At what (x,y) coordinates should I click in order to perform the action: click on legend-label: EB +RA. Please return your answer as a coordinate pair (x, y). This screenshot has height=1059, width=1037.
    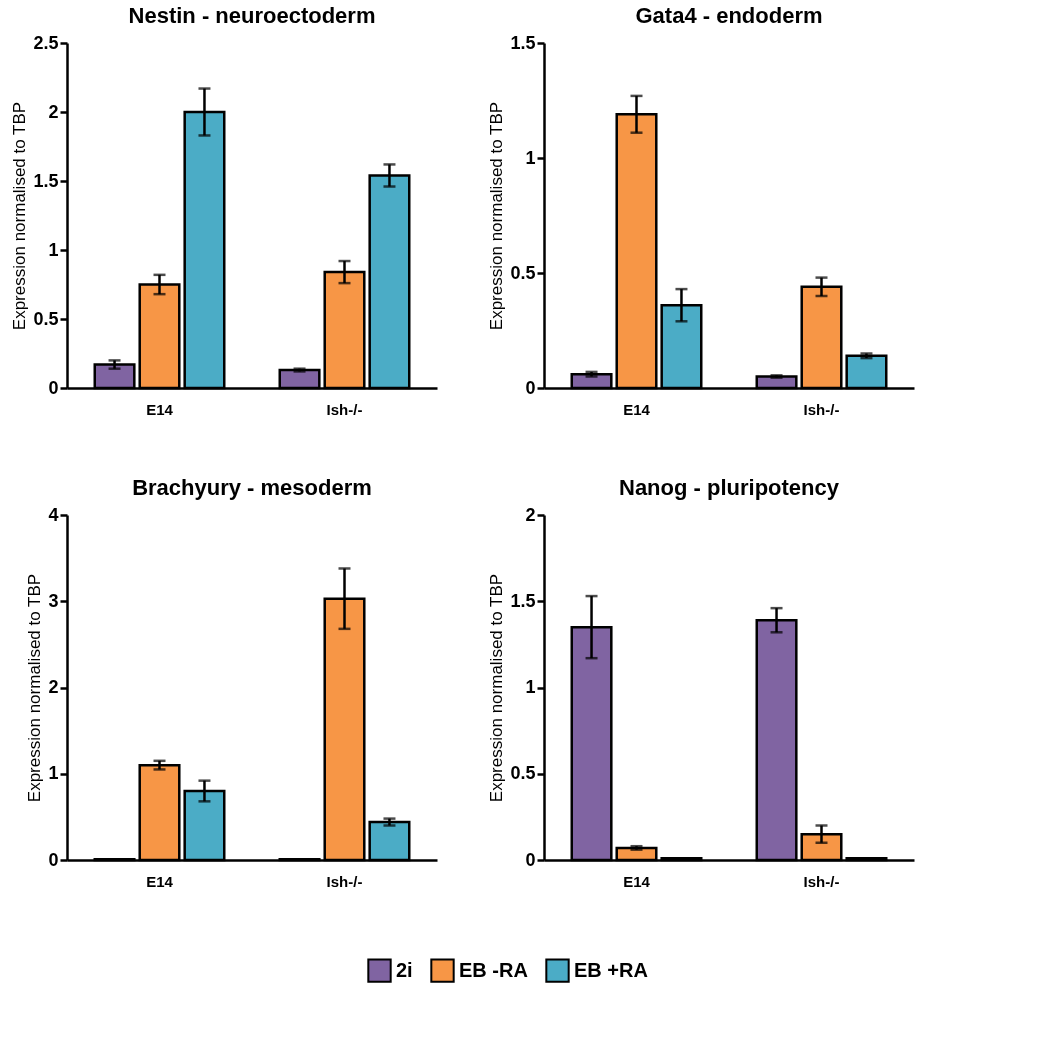
    Looking at the image, I should click on (611, 969).